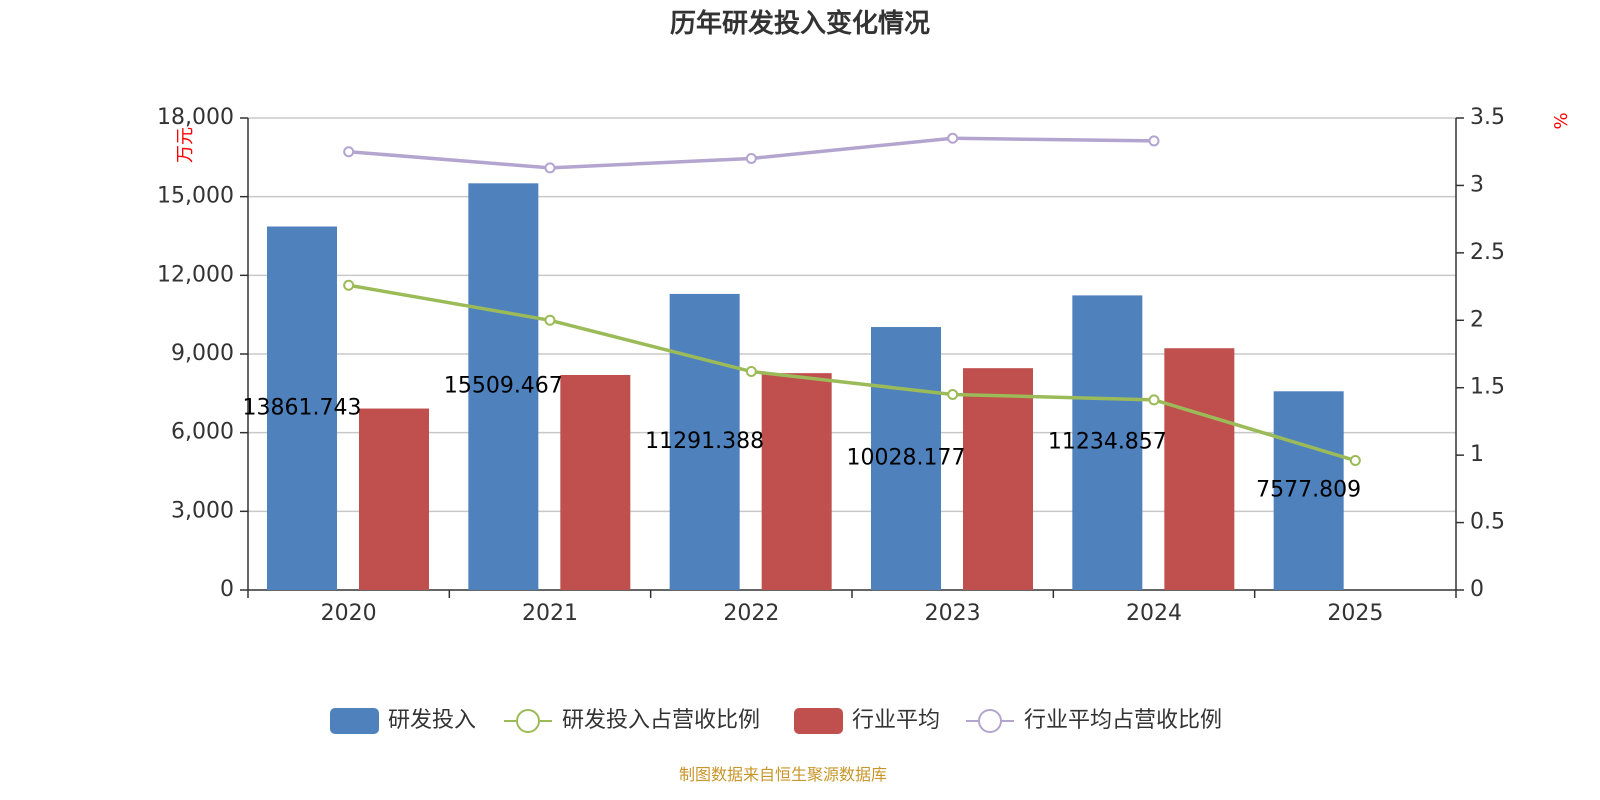 This screenshot has height=800, width=1600. I want to click on rd-data-label: 7577.809, so click(1308, 490).